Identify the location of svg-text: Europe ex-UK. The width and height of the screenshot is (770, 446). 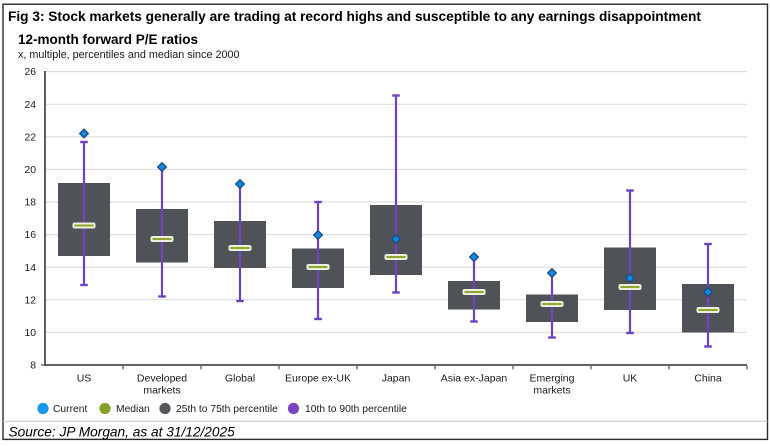
(318, 379).